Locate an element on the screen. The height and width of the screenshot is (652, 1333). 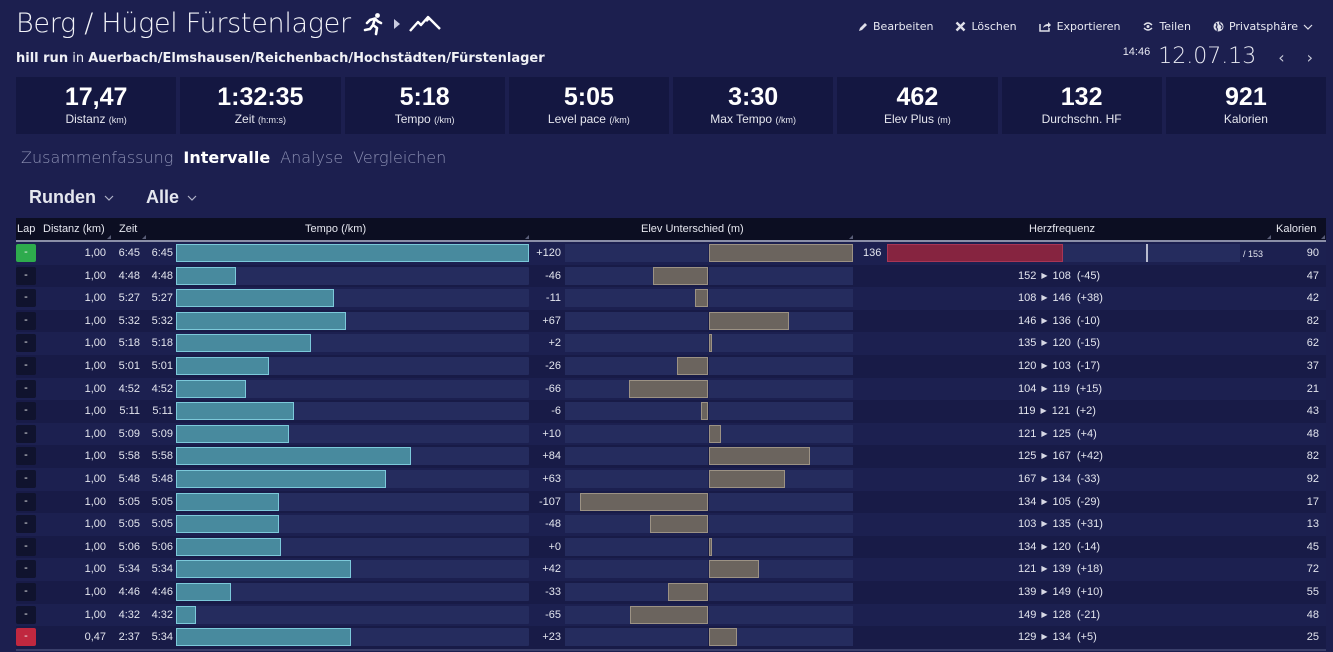
stat-unit: (km) is located at coordinates (117, 120).